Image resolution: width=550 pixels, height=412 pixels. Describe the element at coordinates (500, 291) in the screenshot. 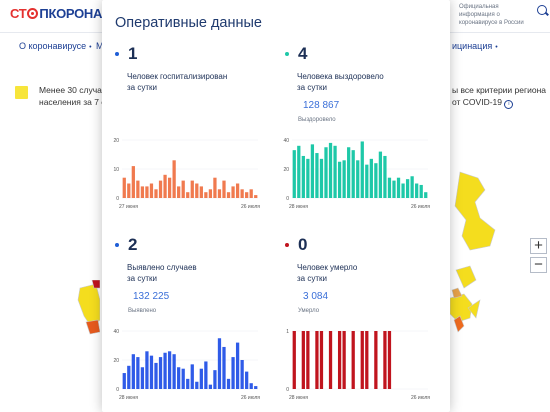

I see `region-map` at that location.